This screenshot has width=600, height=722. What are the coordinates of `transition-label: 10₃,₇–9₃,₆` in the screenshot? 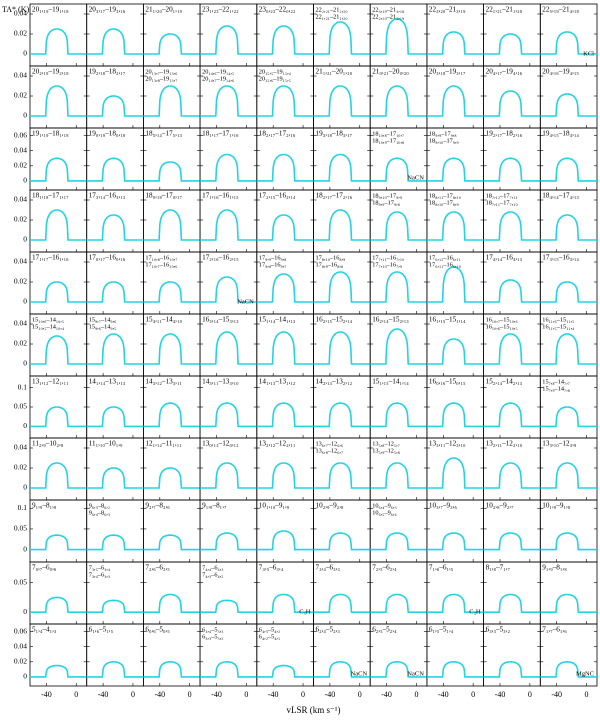 It's located at (443, 506).